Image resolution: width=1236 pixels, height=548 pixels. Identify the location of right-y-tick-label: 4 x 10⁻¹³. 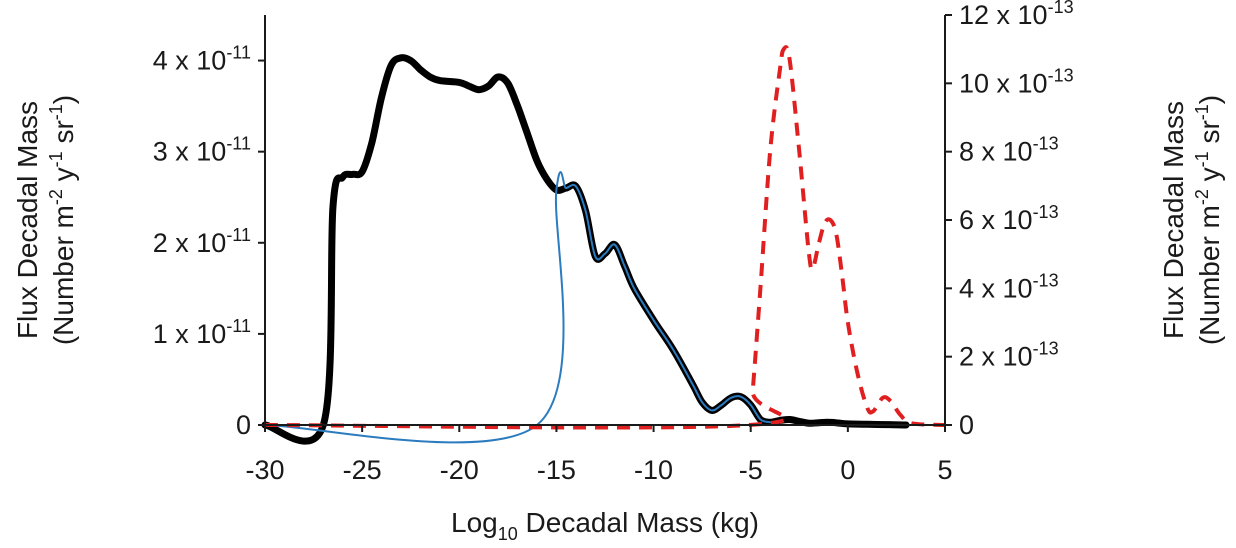
(1009, 286).